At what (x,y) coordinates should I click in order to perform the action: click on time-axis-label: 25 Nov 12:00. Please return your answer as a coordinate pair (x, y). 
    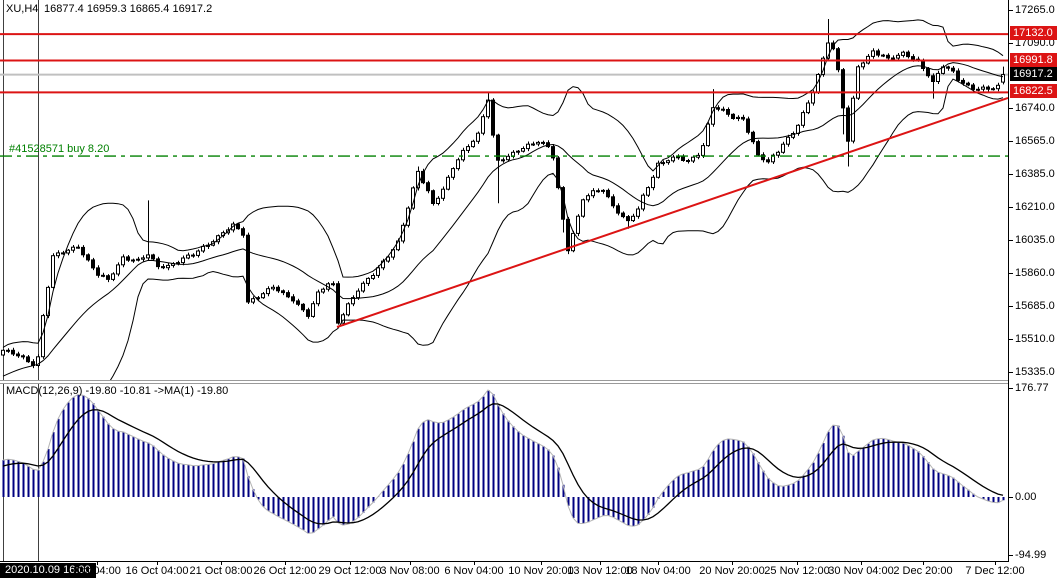
    Looking at the image, I should click on (797, 571).